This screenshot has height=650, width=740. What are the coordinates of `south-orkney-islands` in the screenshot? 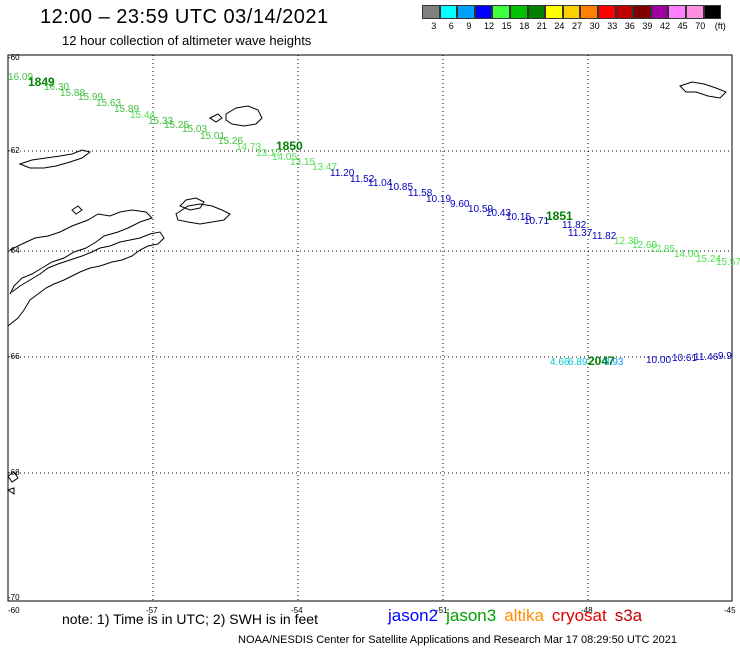 It's located at (703, 90).